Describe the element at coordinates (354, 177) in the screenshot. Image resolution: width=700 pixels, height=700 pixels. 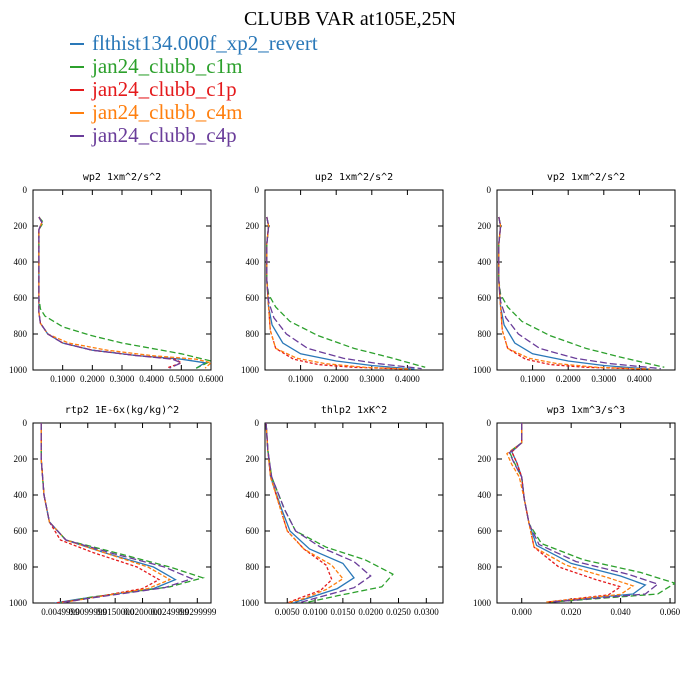
I see `subplot-title: up2 1xm^2/s^2` at that location.